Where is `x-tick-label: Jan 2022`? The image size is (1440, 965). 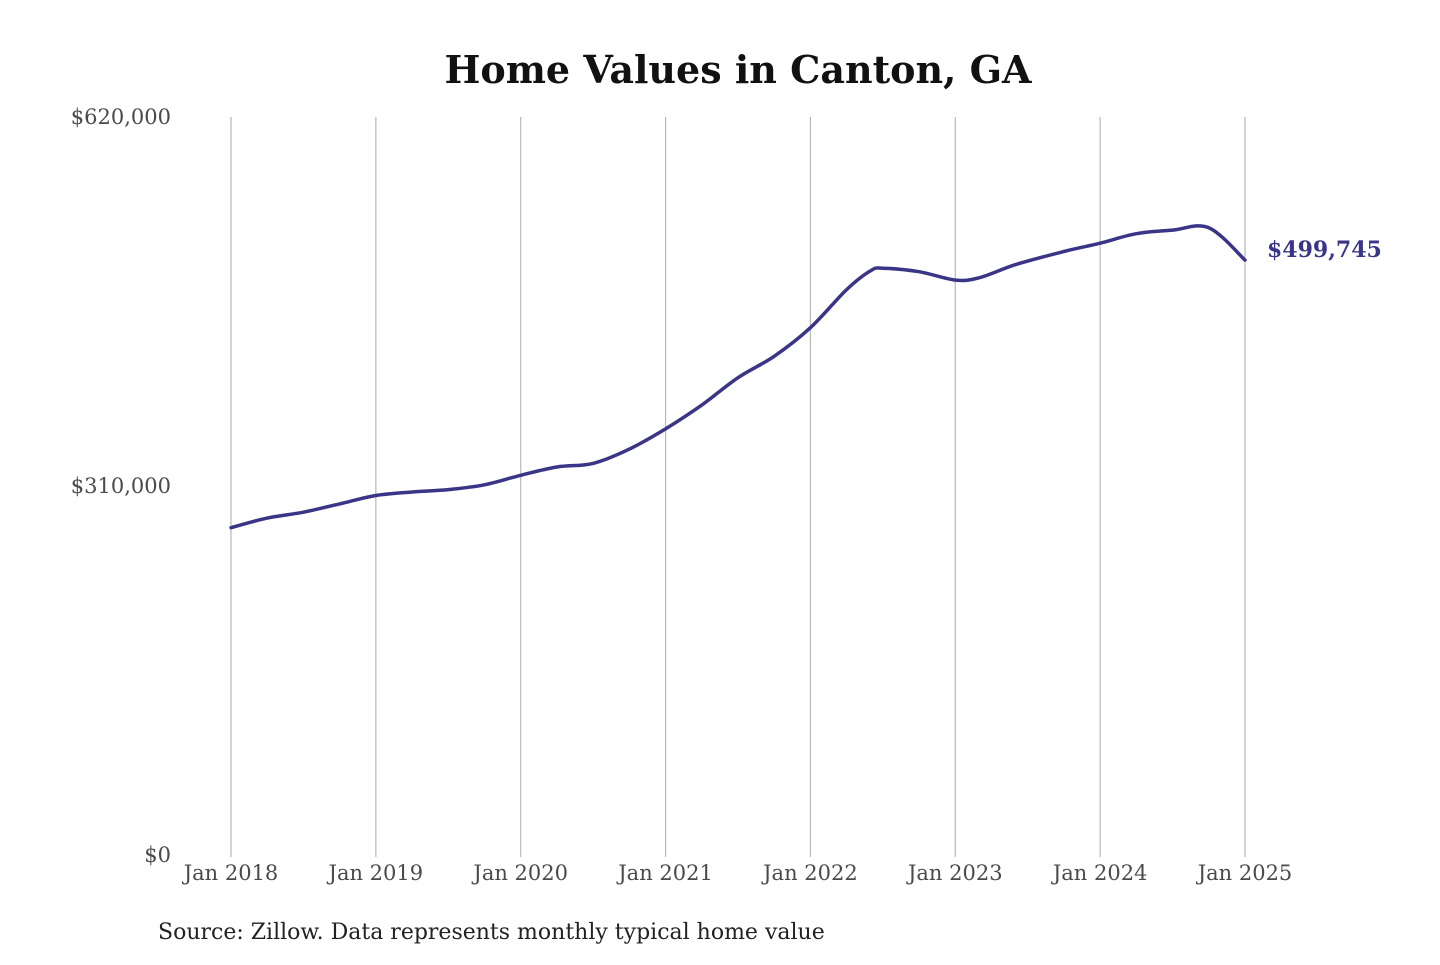 x-tick-label: Jan 2022 is located at coordinates (809, 873).